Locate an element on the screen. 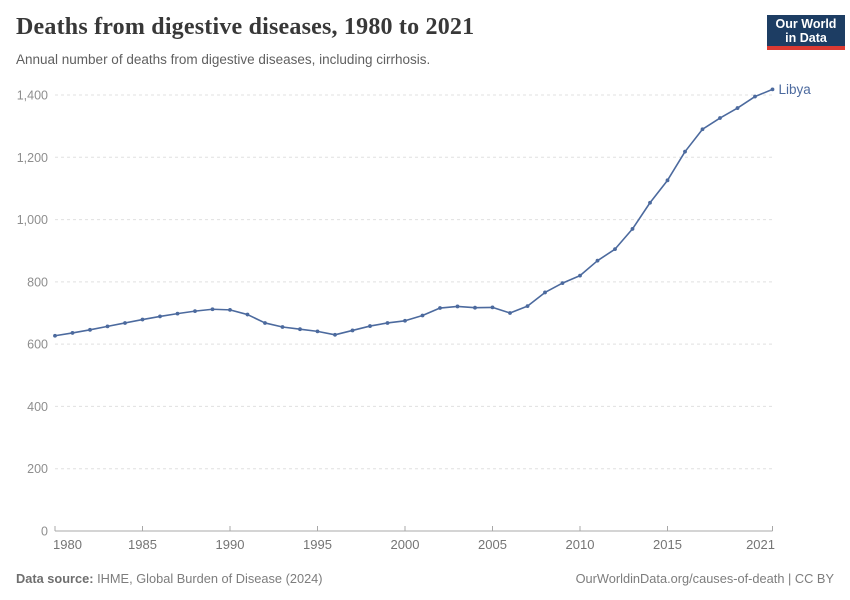  data-source-label: Data source: is located at coordinates (55, 578).